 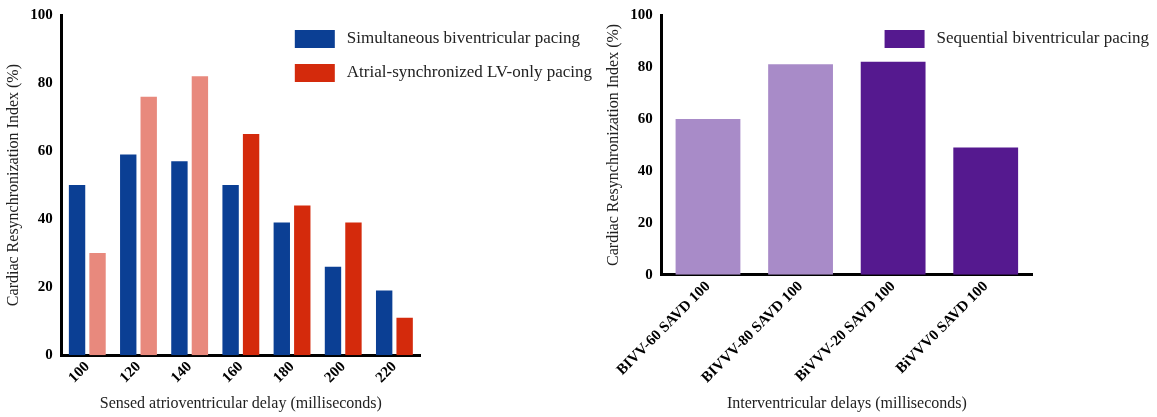 I want to click on x-tick-label: 100, so click(x=78, y=372).